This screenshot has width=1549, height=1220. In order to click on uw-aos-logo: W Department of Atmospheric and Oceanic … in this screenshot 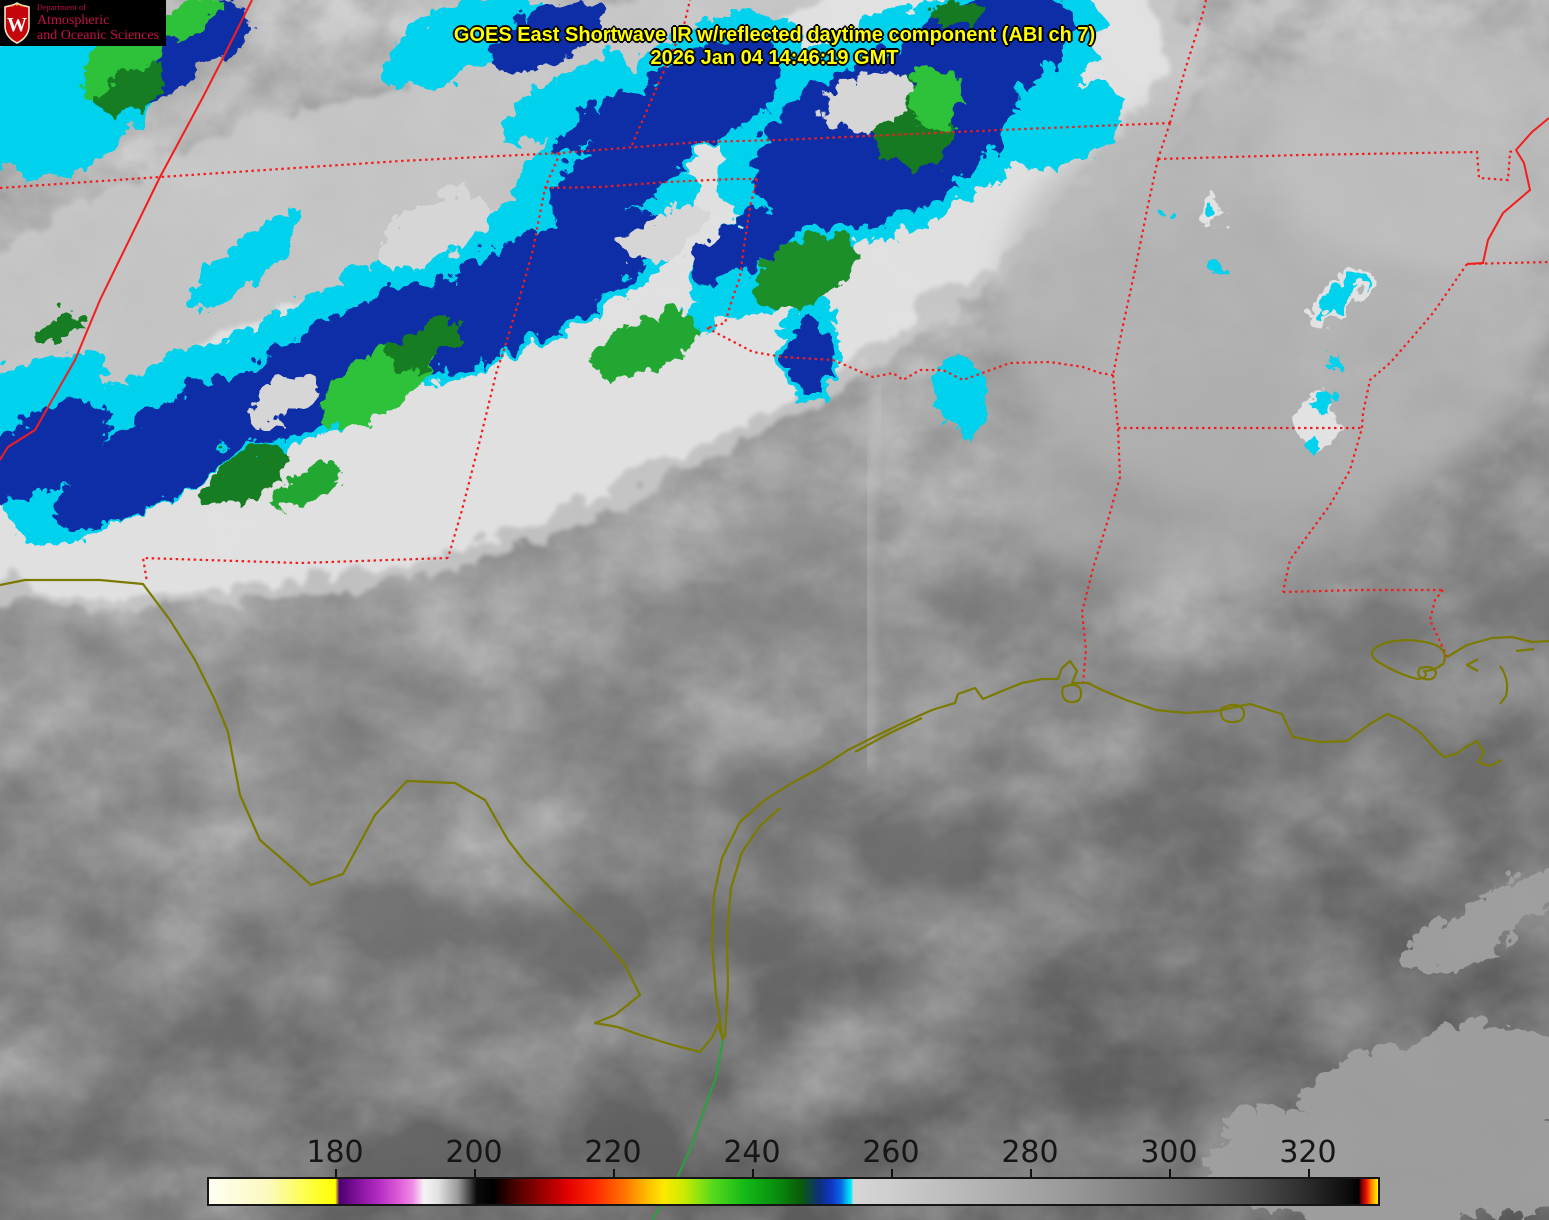, I will do `click(83, 23)`.